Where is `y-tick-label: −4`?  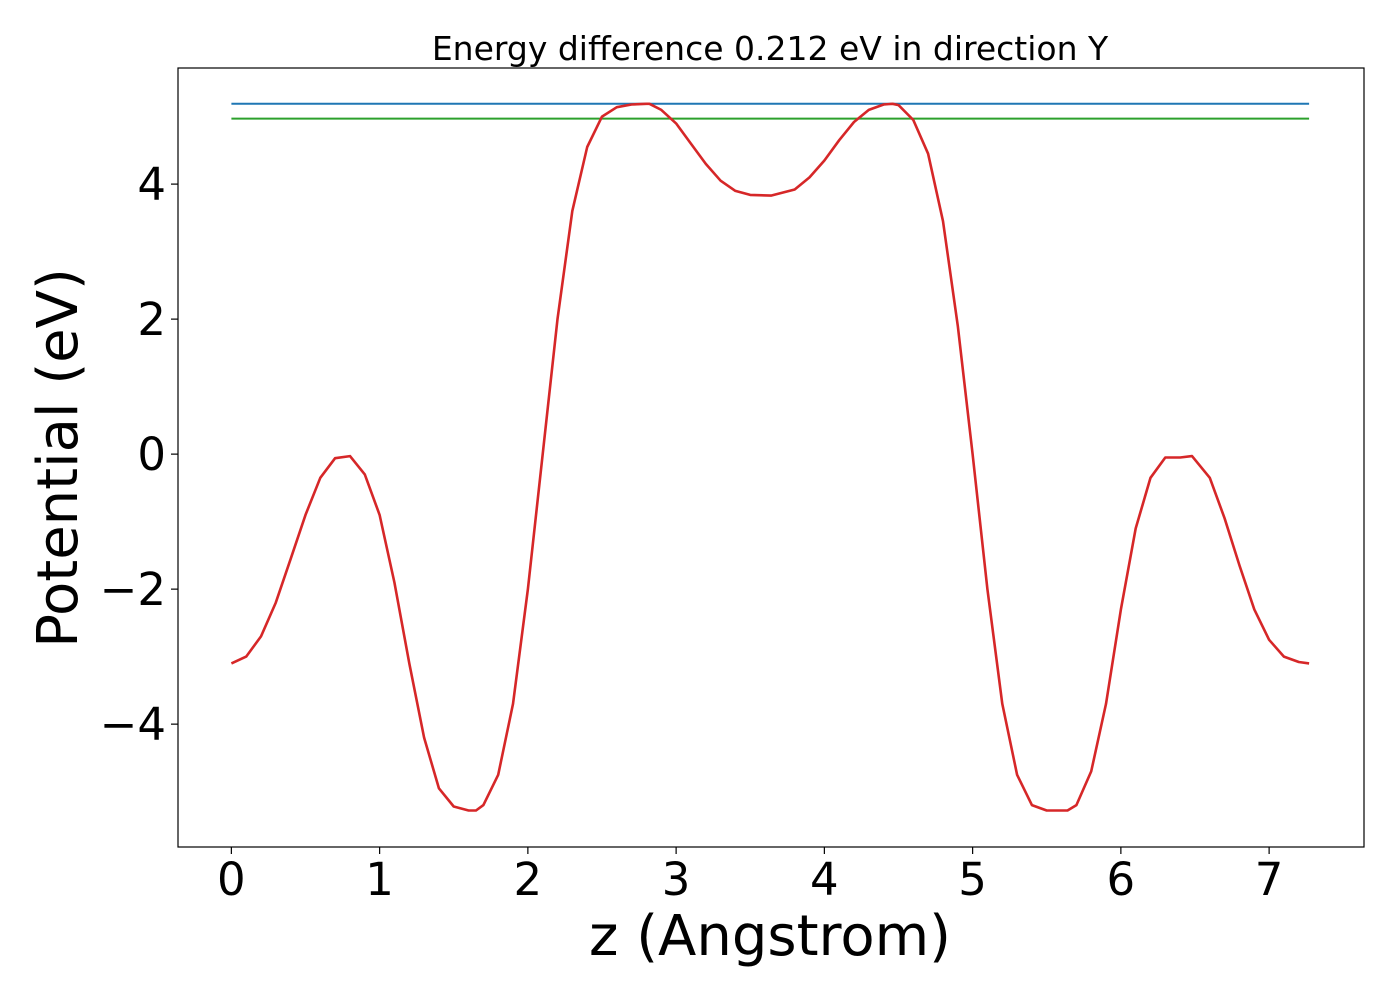 y-tick-label: −4 is located at coordinates (133, 724).